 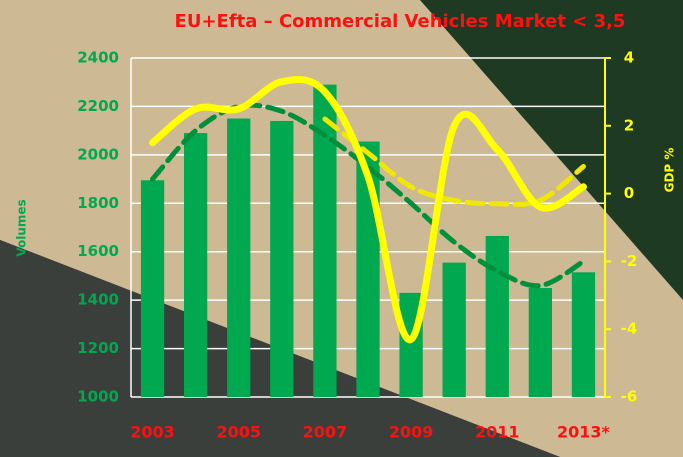 I want to click on y2-tick-label: -4, so click(x=629, y=329).